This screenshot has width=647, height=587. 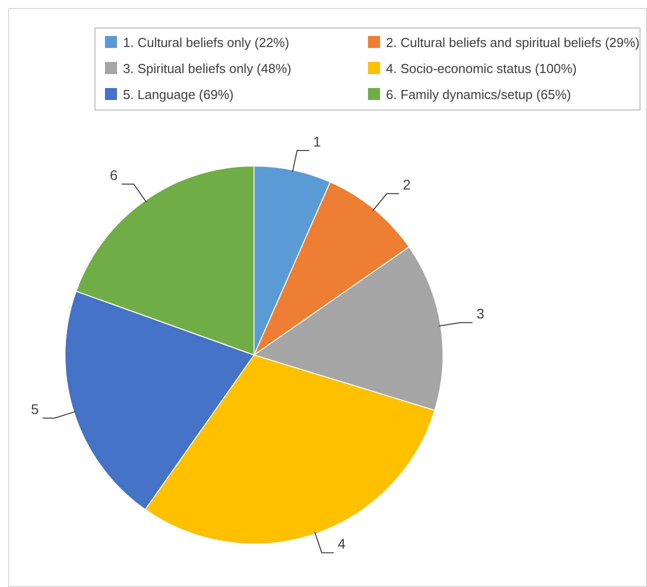 What do you see at coordinates (207, 68) in the screenshot?
I see `legend-label: 3. Spiritual beliefs only (48%)` at bounding box center [207, 68].